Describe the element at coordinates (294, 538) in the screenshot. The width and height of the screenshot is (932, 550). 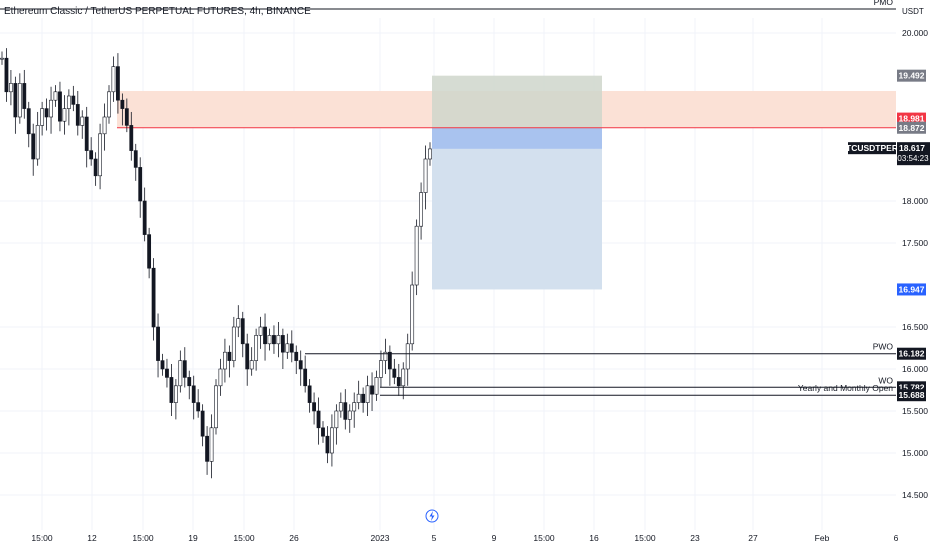
I see `x-tick-label: 26` at that location.